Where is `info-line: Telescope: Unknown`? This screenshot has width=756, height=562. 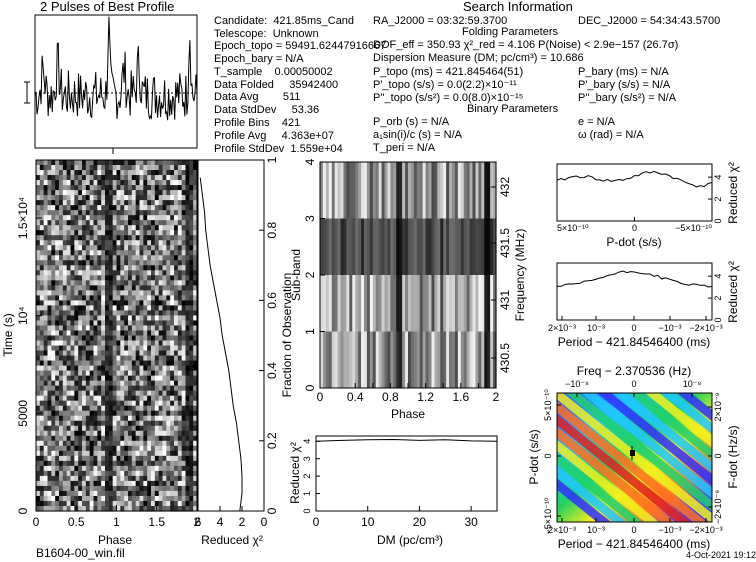 info-line: Telescope: Unknown is located at coordinates (266, 34).